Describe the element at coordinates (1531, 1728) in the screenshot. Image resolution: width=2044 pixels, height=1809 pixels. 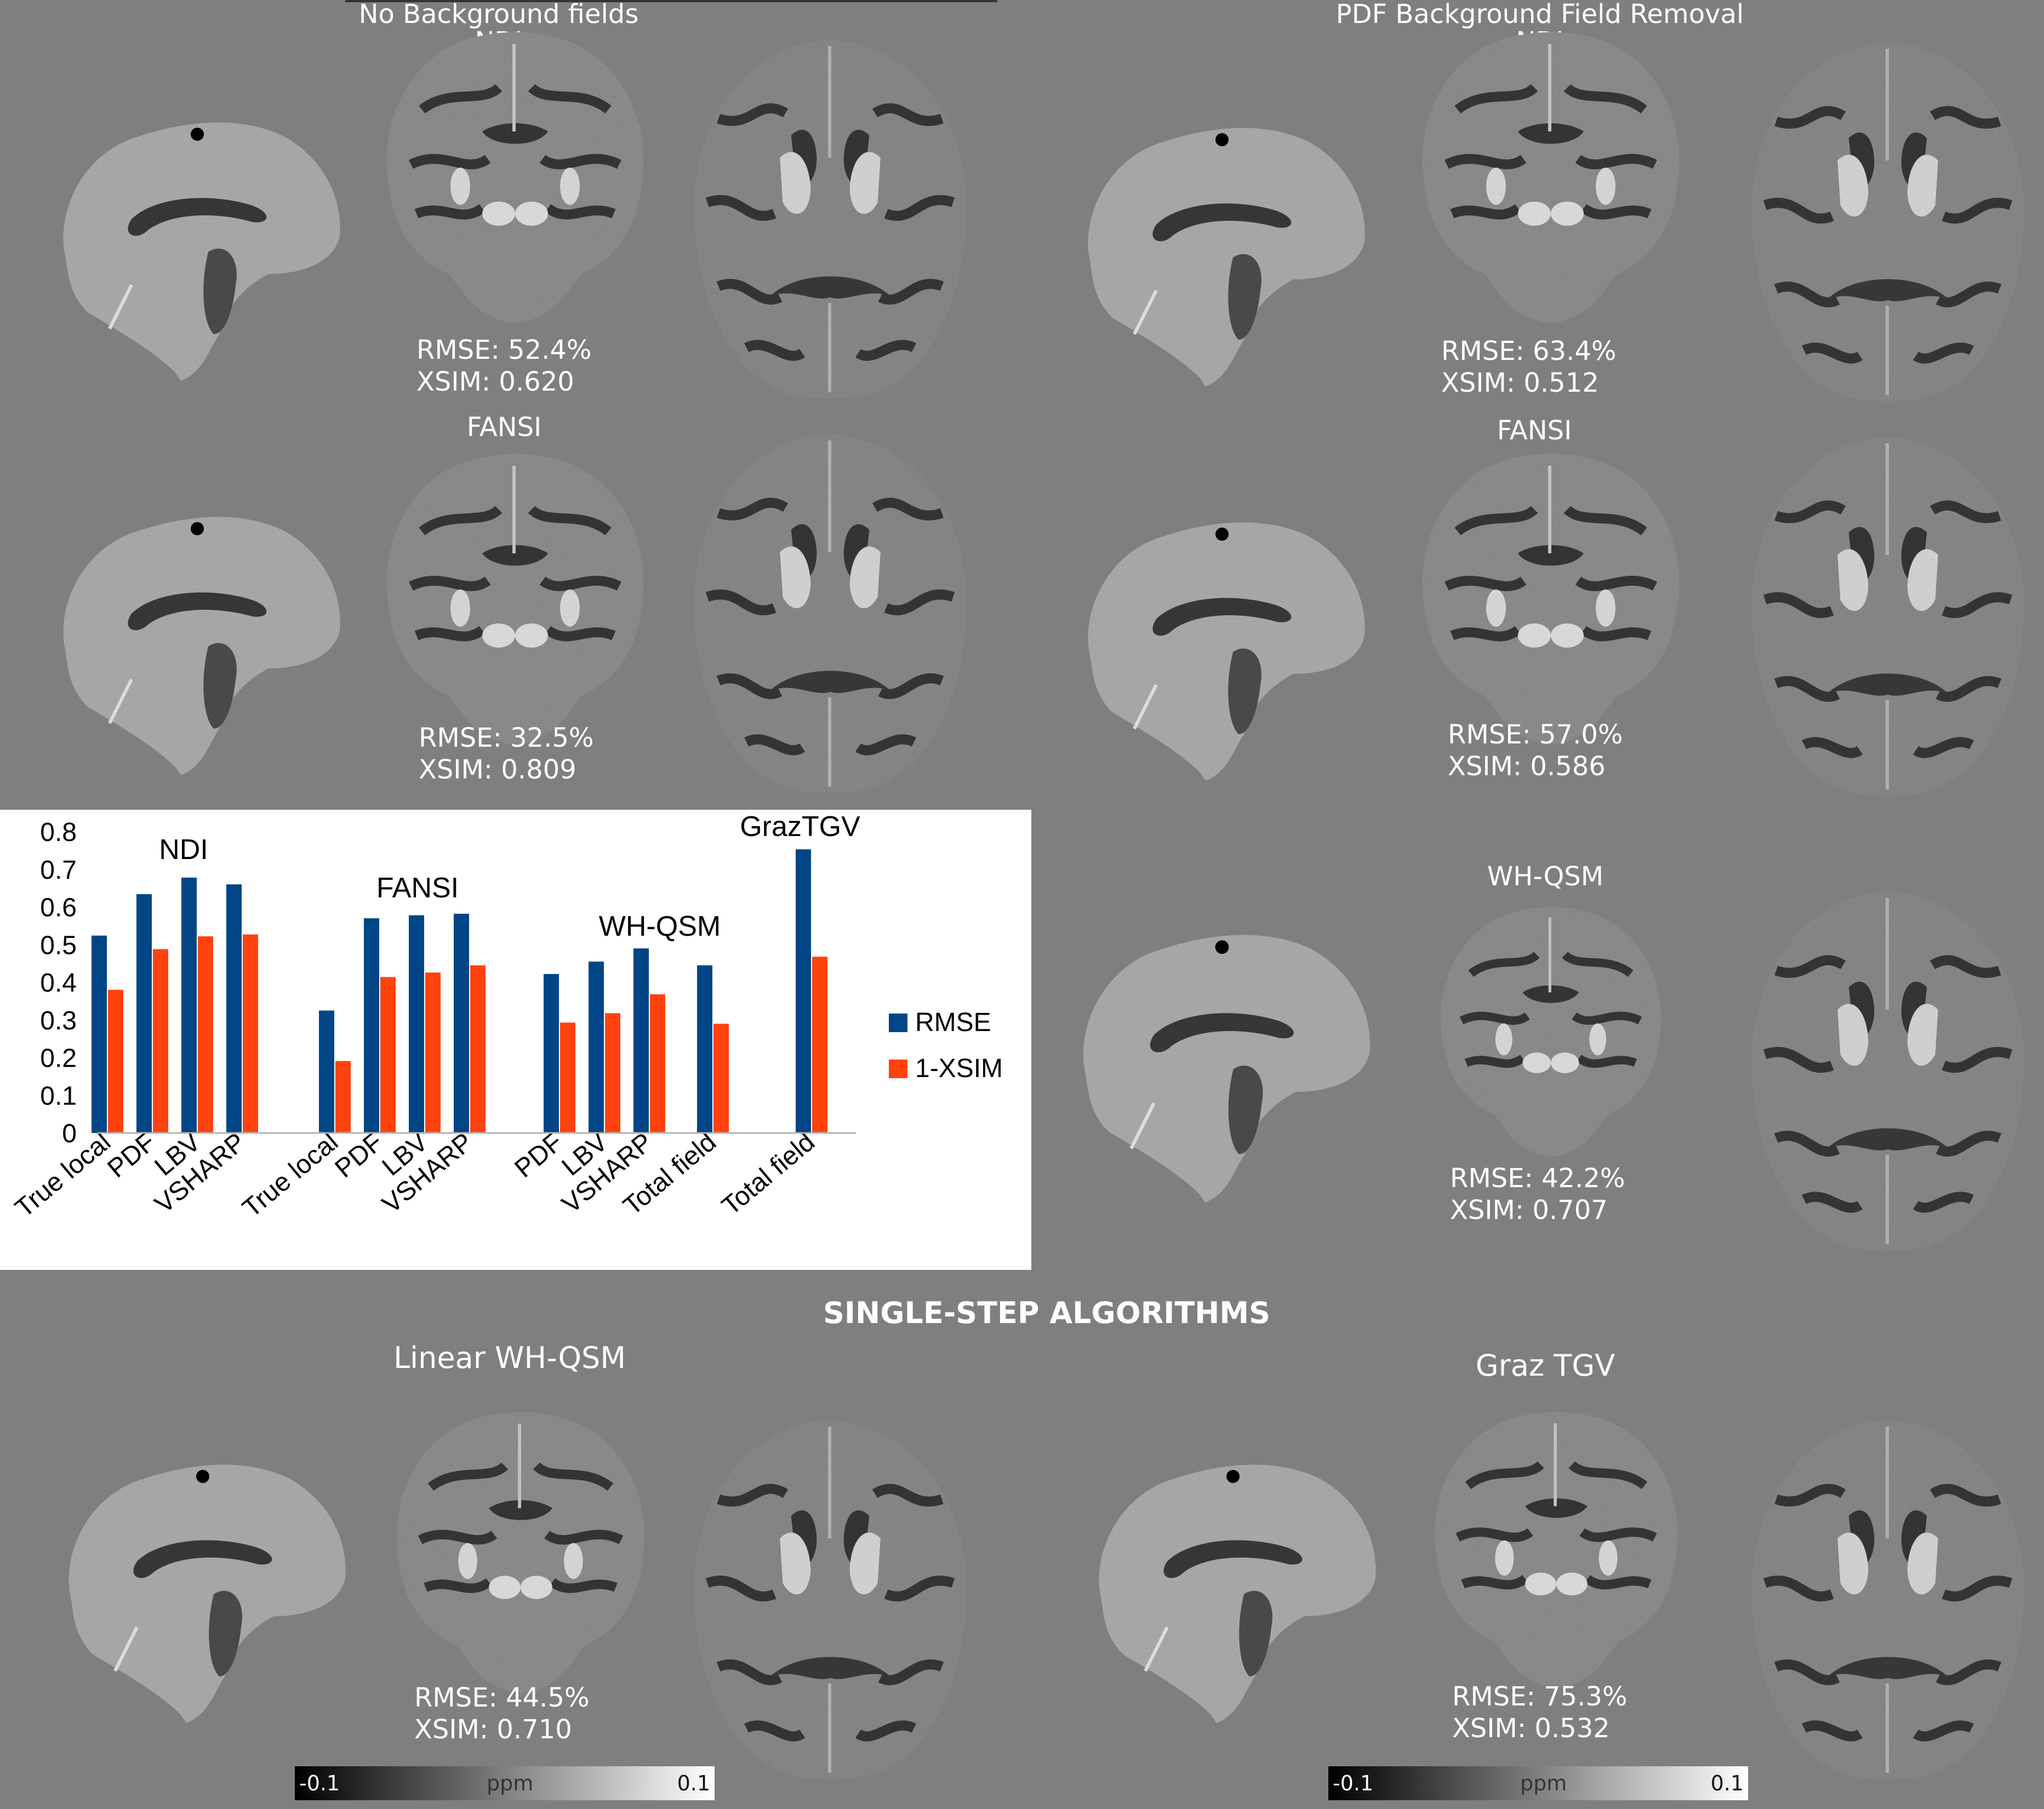
I see `graz-right-xsim: XSIM: 0.532` at that location.